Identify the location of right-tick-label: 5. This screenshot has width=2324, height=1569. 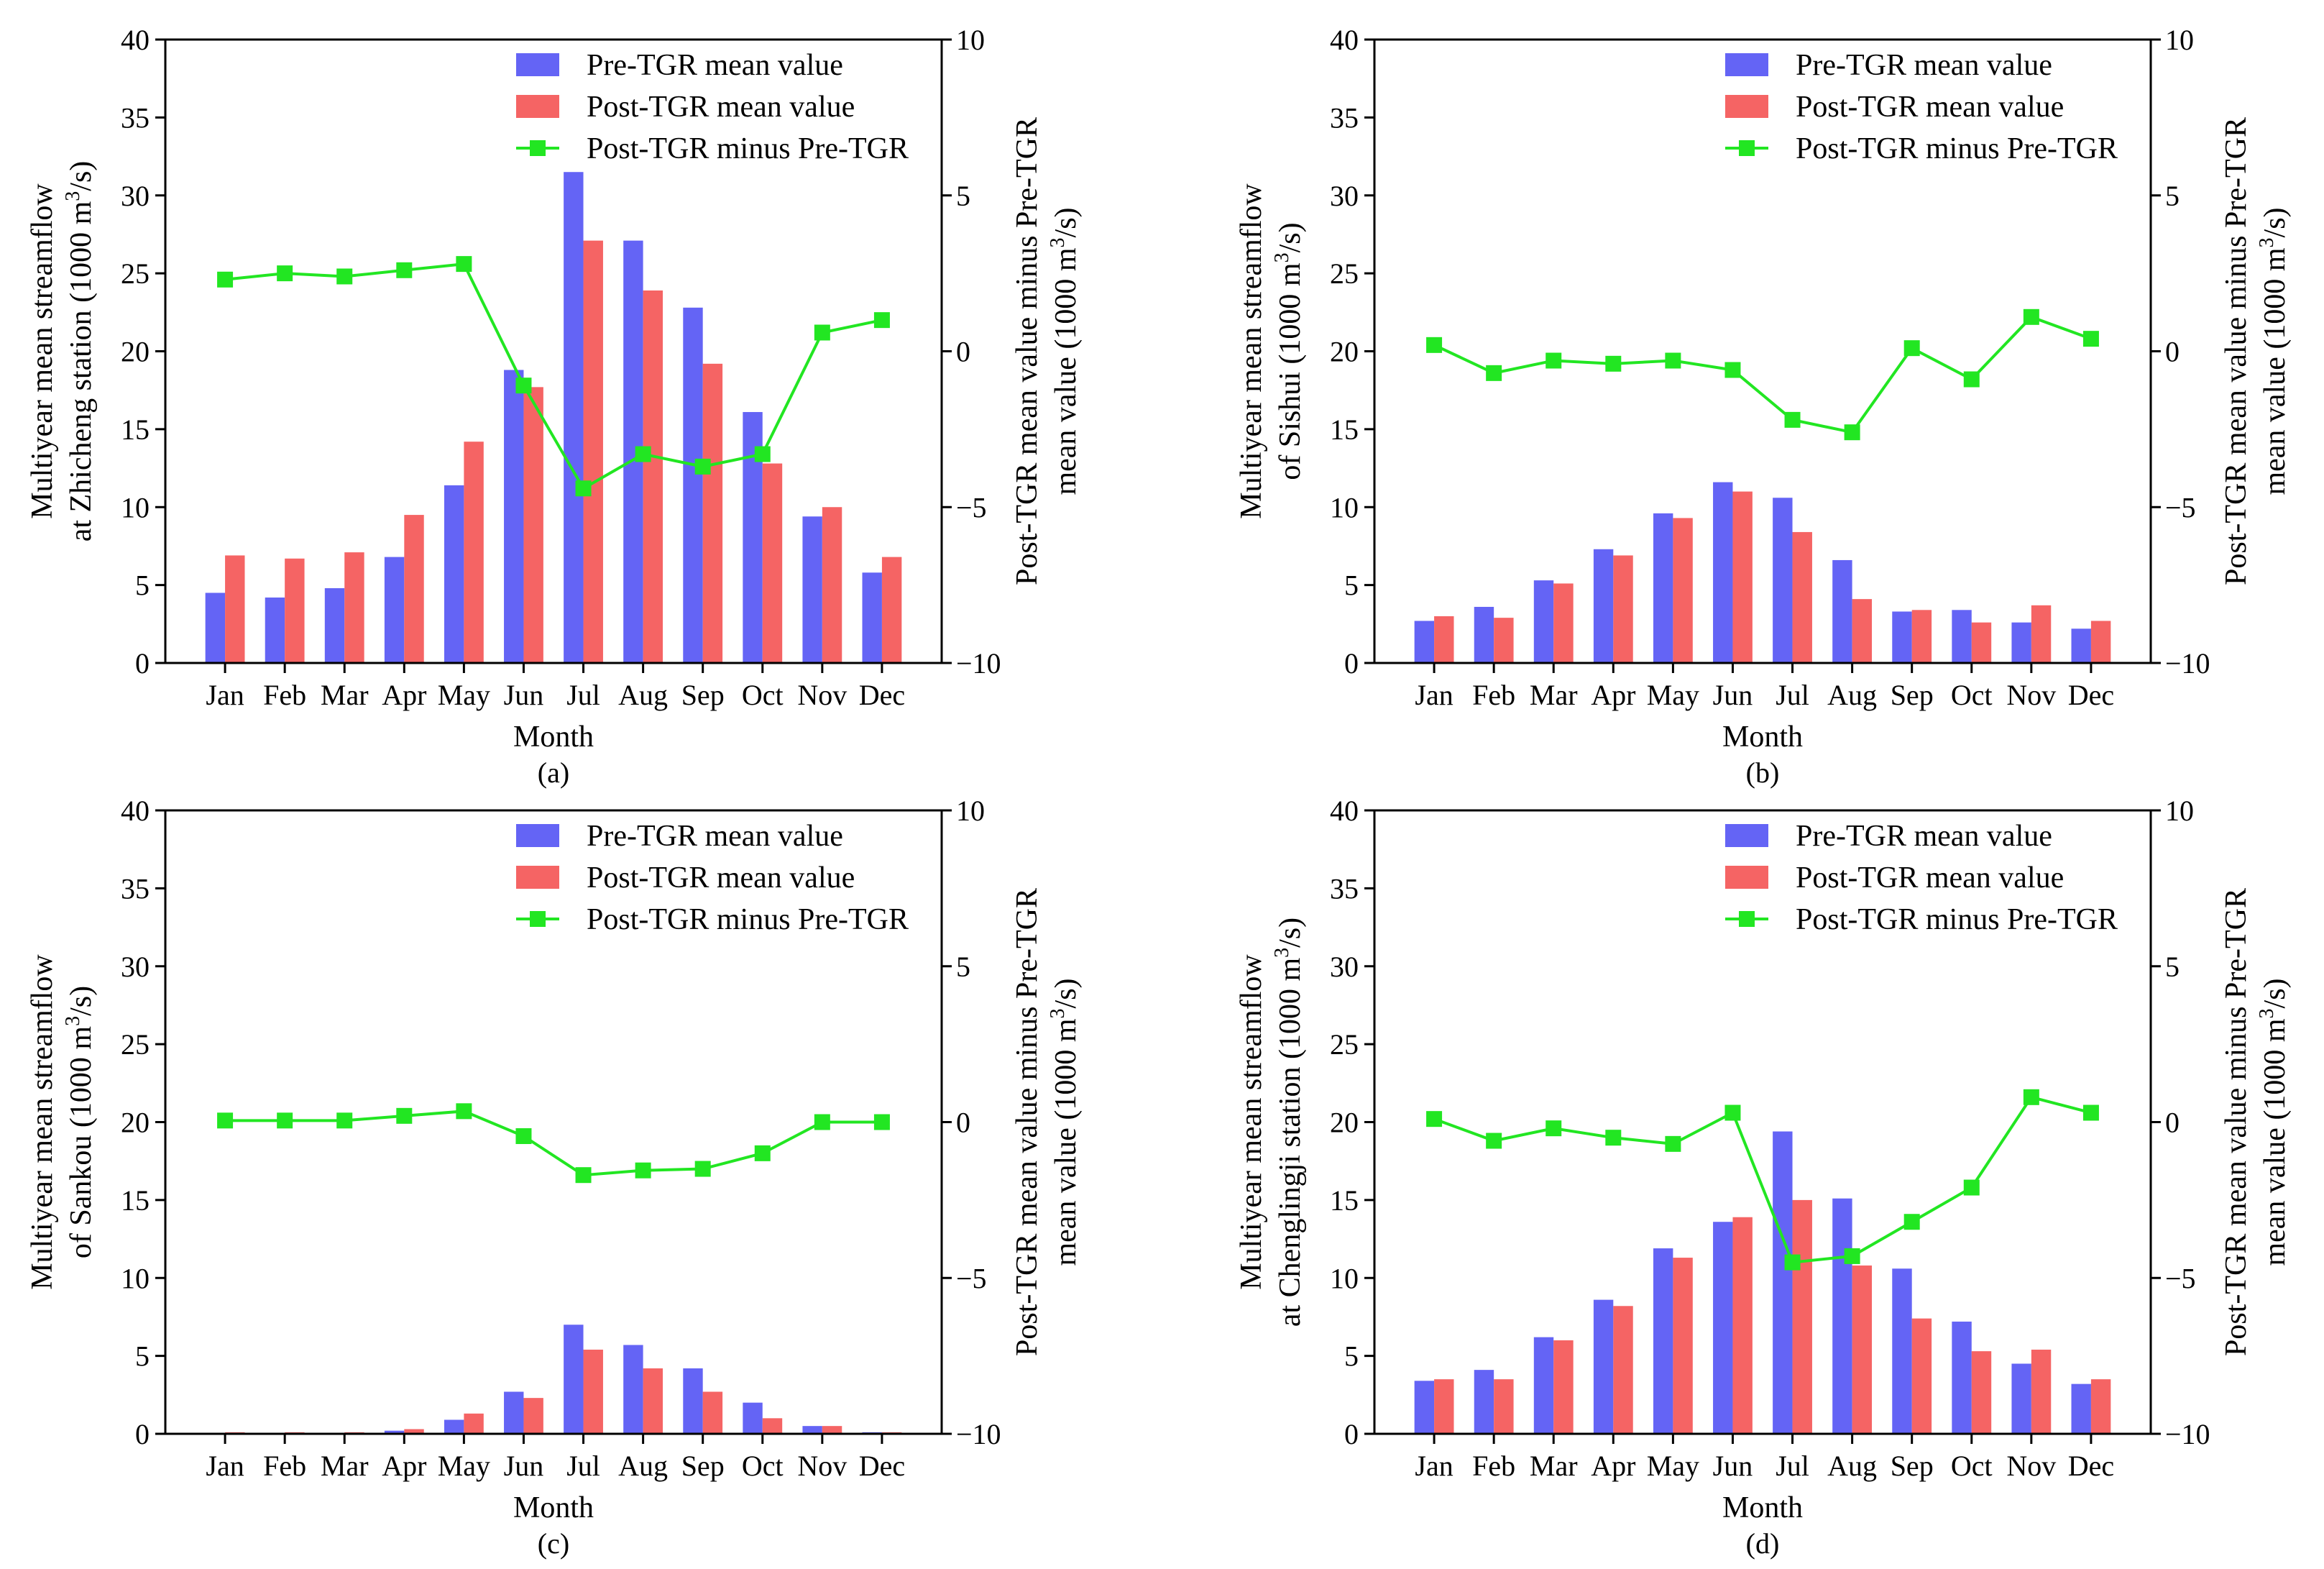
(2172, 967).